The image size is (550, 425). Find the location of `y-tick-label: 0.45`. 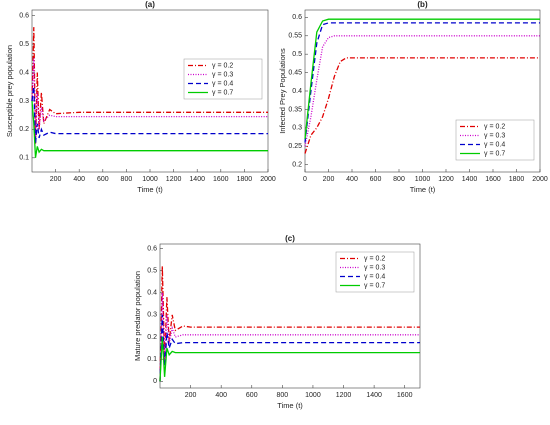

y-tick-label: 0.45 is located at coordinates (295, 72).